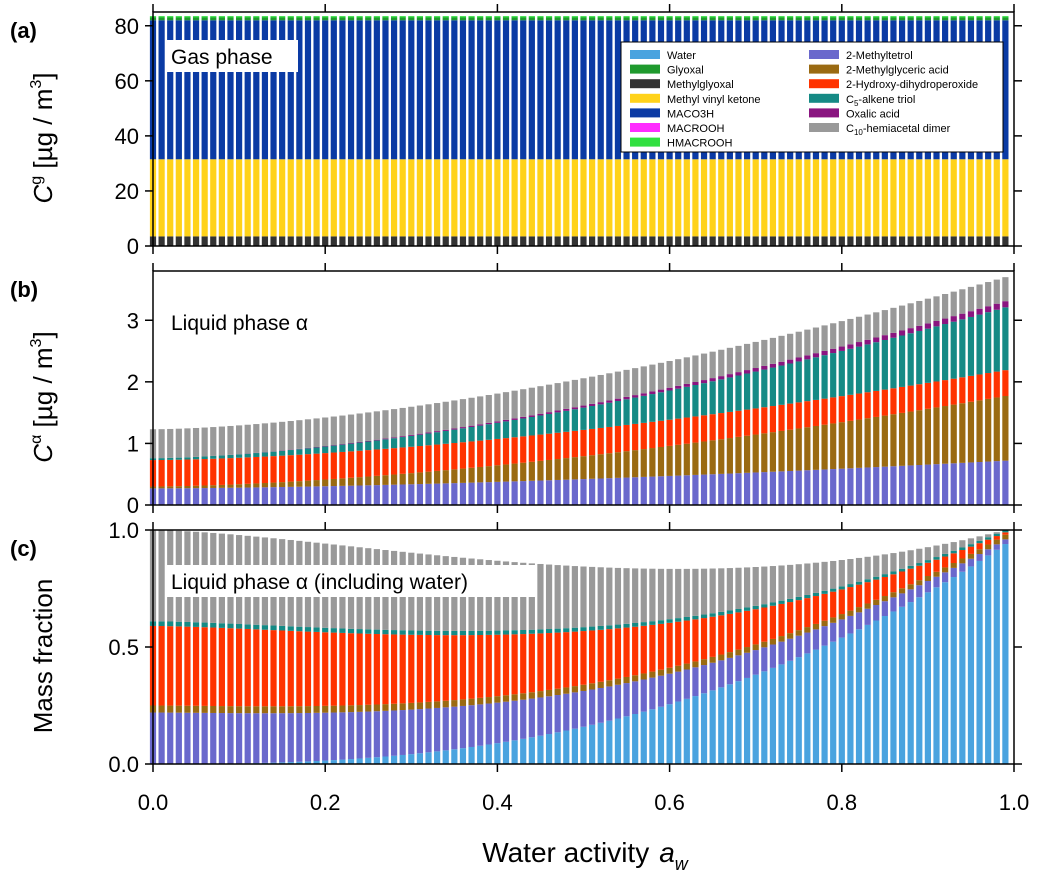  Describe the element at coordinates (123, 647) in the screenshot. I see `y-tick-label: 0.5` at that location.